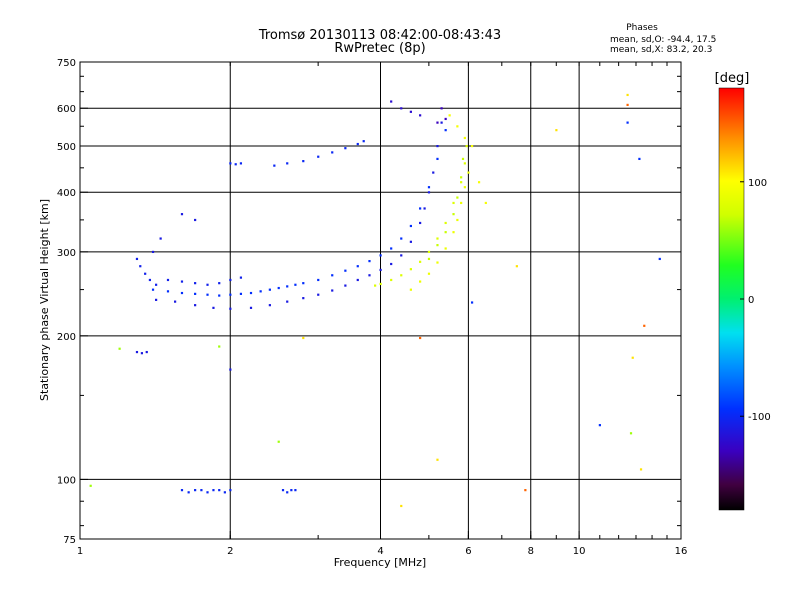 Image resolution: width=800 pixels, height=600 pixels. What do you see at coordinates (642, 28) in the screenshot?
I see `stats-header: Phases` at bounding box center [642, 28].